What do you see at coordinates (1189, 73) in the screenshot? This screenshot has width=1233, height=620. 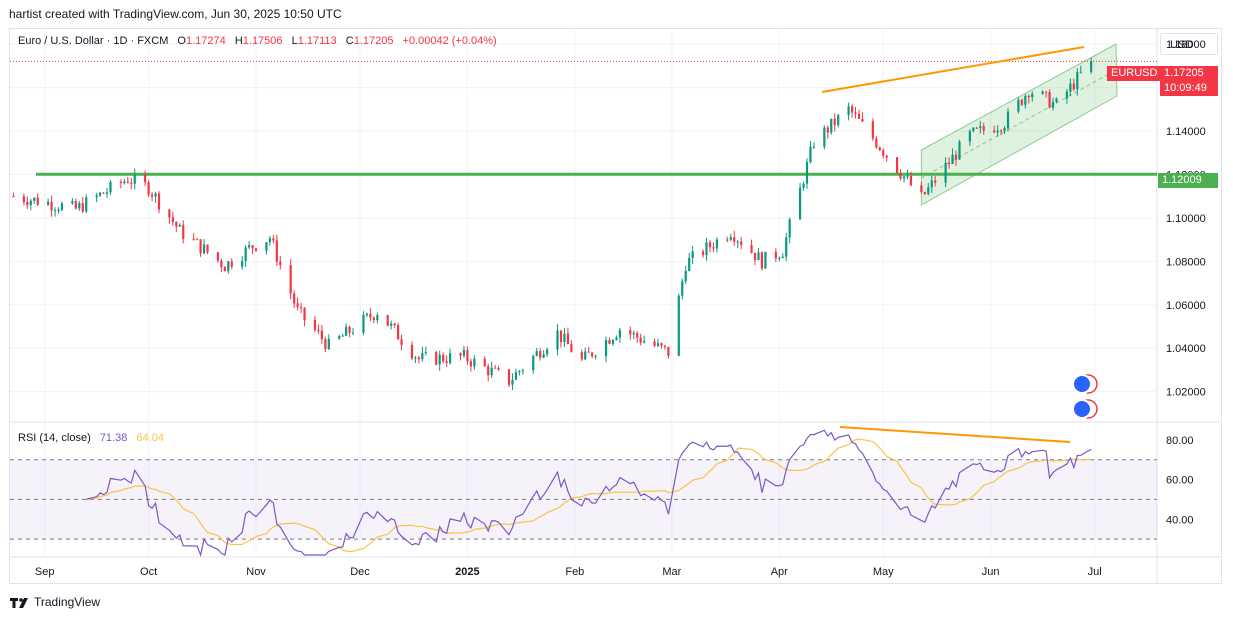 I see `last-price-badge: 1.17205` at bounding box center [1189, 73].